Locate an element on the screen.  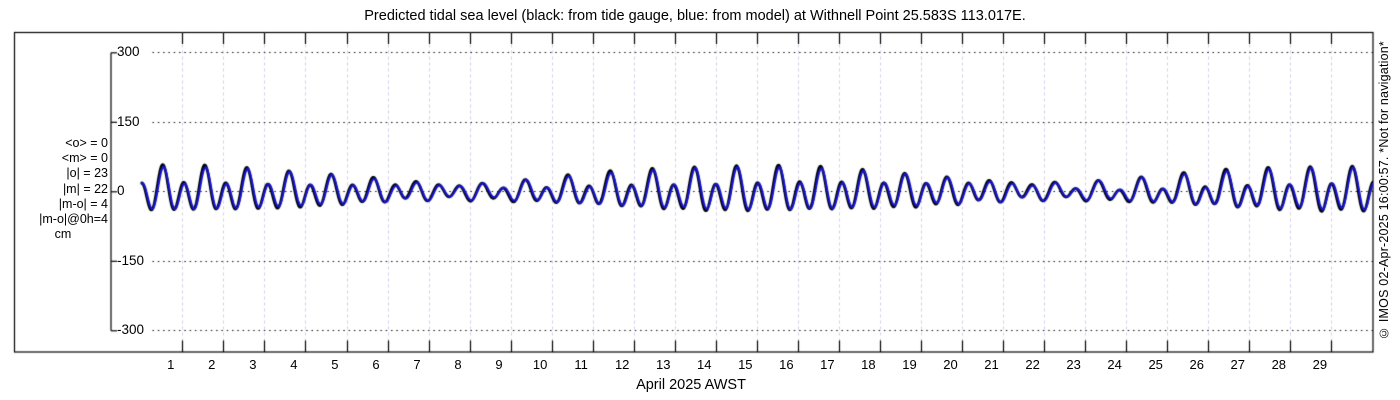
y-tick-label: -150 is located at coordinates (131, 260).